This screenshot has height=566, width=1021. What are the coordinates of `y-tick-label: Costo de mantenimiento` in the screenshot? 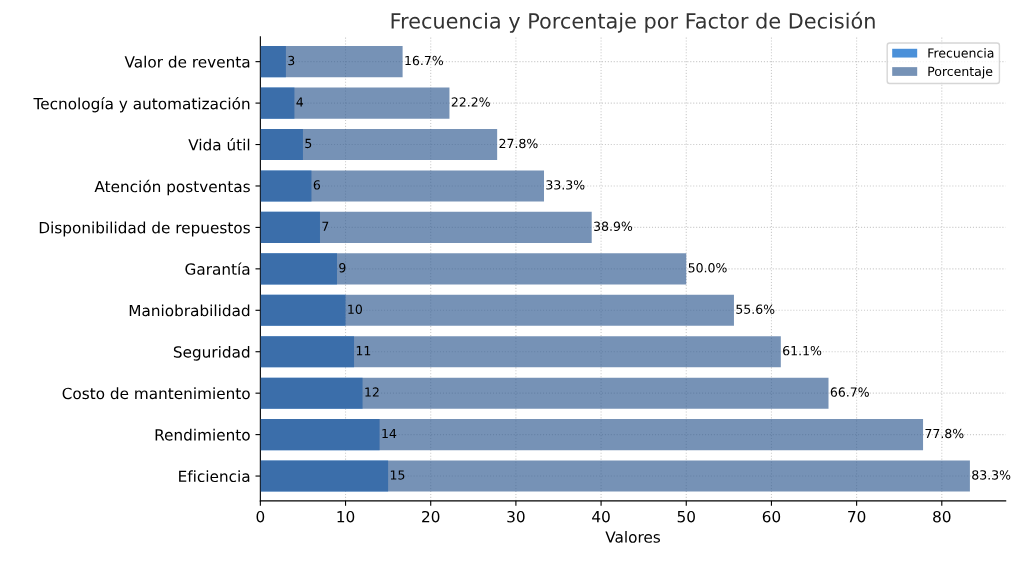 It's located at (156, 393).